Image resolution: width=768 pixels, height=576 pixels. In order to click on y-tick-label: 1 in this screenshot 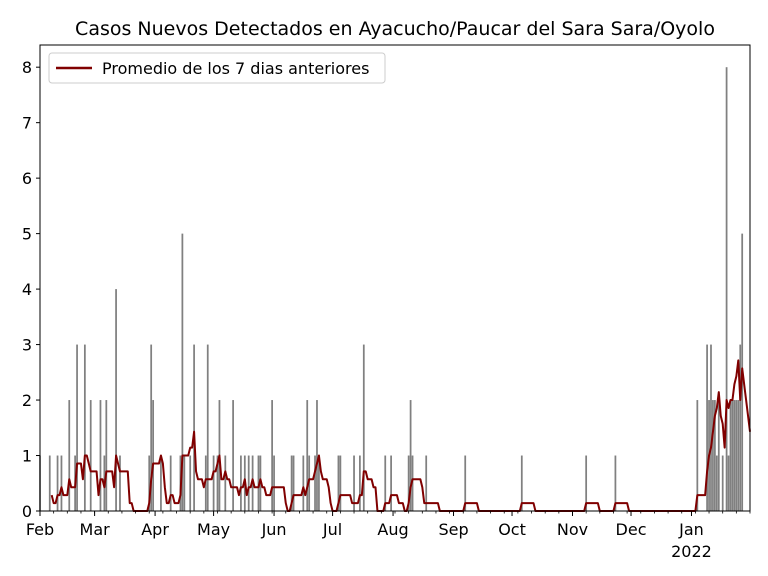, I will do `click(27, 456)`.